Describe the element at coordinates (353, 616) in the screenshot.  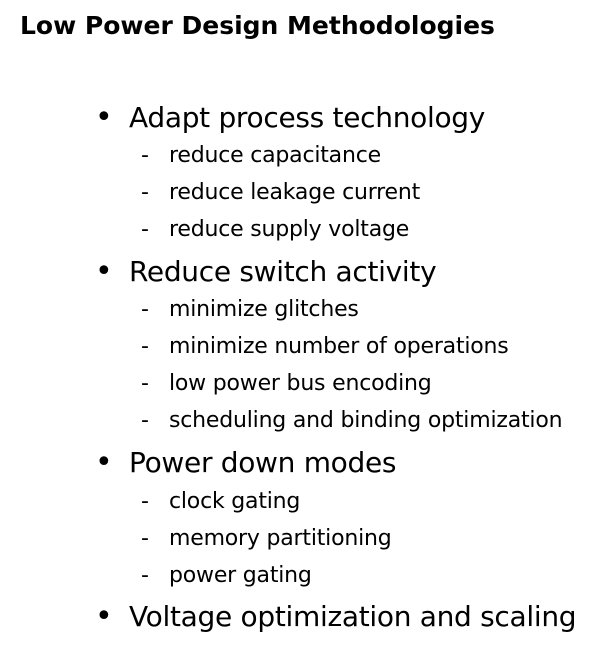
I see `bullet-label: Voltage optimization and scaling` at that location.